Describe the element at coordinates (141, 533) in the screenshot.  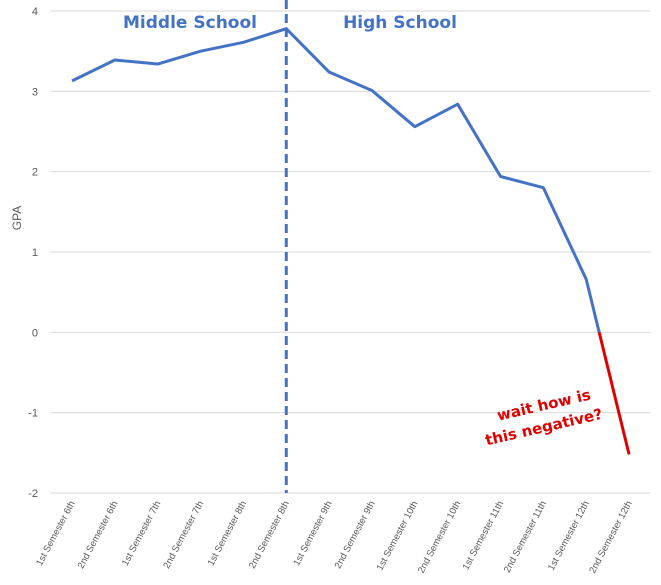
I see `x-tick-label: 1st Semester 7th` at that location.